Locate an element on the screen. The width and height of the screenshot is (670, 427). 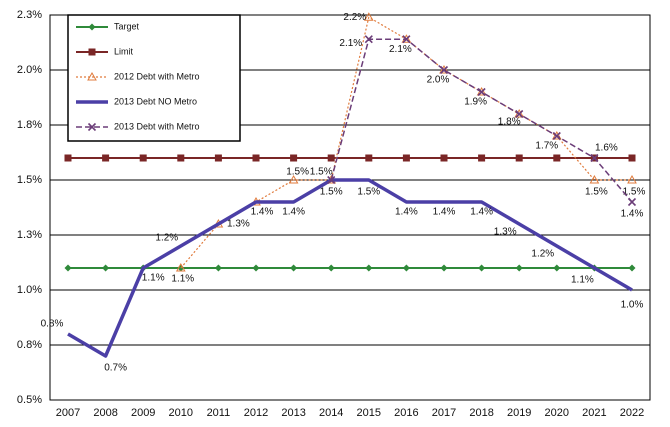
y-tick-label: 1.3% is located at coordinates (29, 235).